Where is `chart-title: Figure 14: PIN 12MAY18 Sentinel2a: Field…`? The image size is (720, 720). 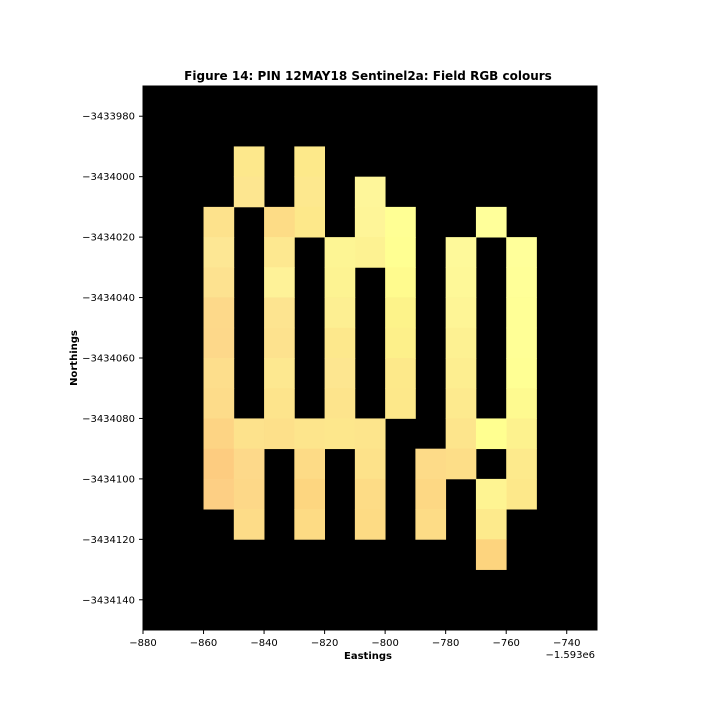 chart-title: Figure 14: PIN 12MAY18 Sentinel2a: Field… is located at coordinates (368, 76).